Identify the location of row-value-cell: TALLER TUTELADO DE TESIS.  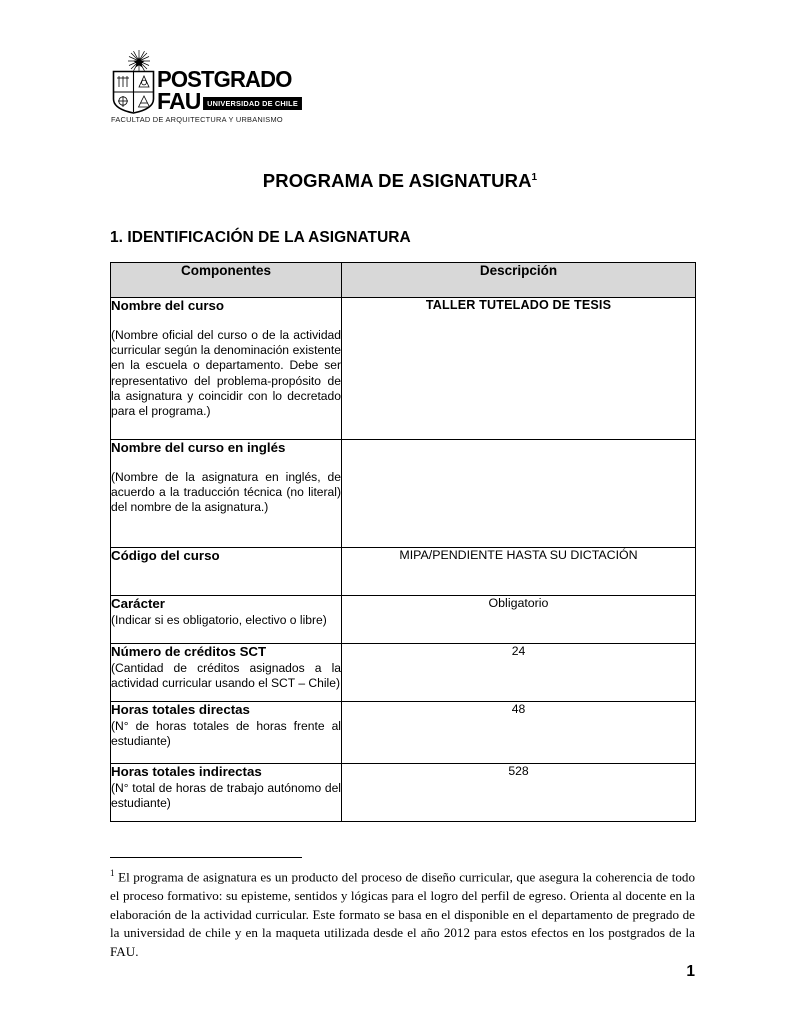
(518, 368).